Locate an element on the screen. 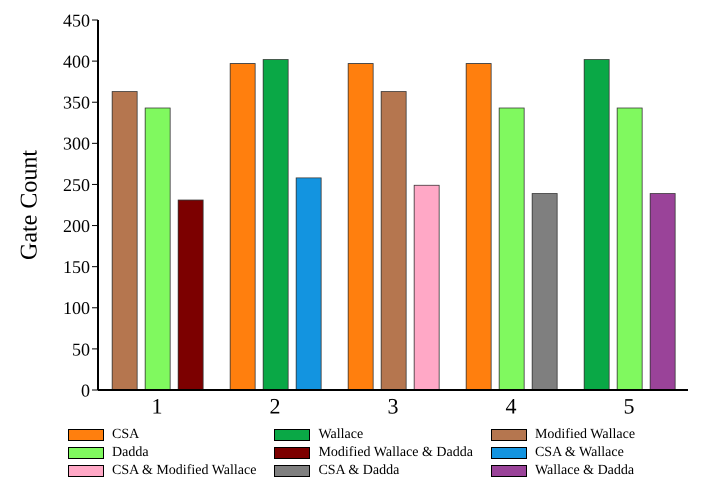 The height and width of the screenshot is (498, 714). y-tick-label: 50 is located at coordinates (81, 349).